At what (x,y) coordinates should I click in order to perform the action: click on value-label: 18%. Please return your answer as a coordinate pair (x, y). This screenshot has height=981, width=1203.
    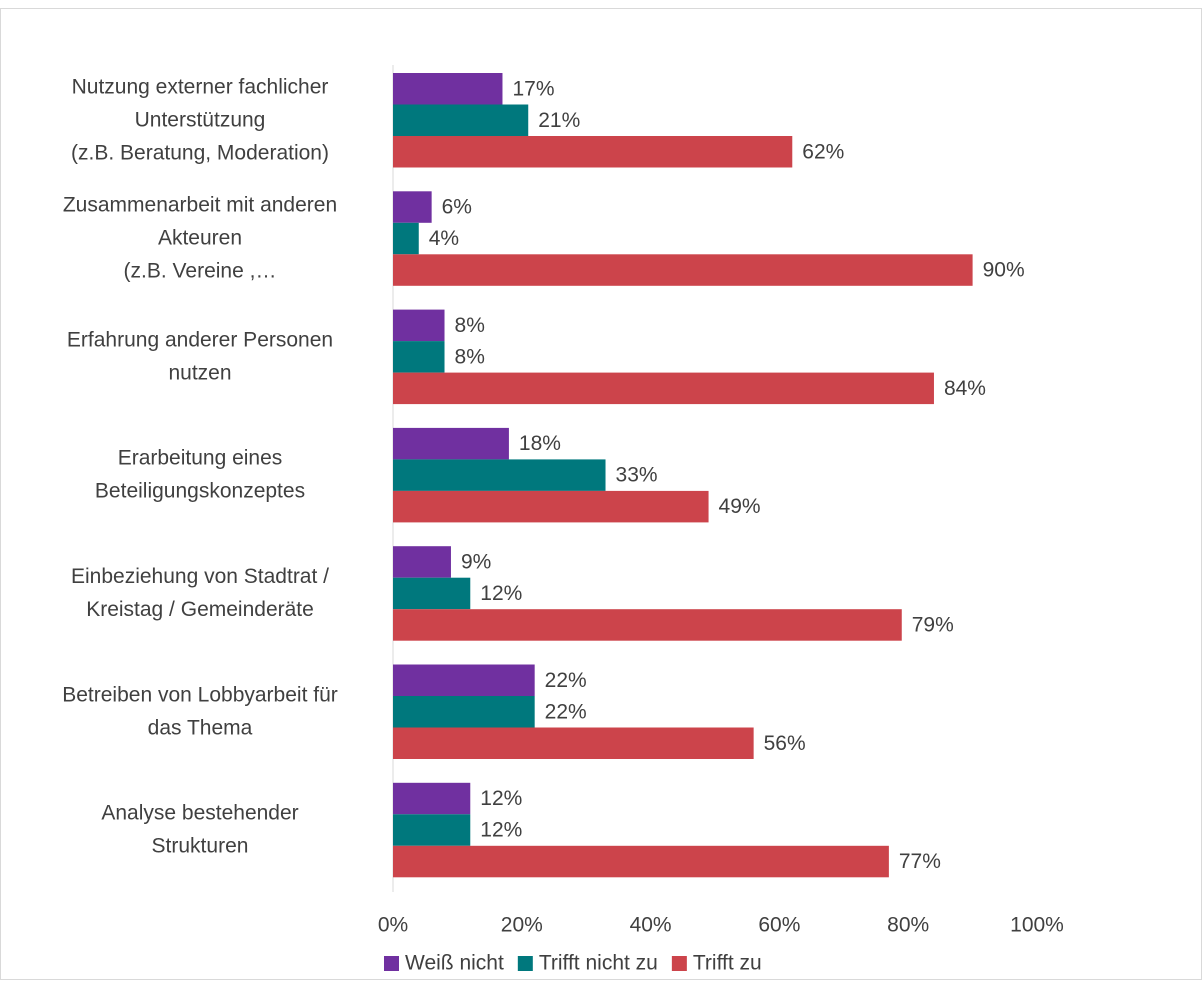
    Looking at the image, I should click on (540, 443).